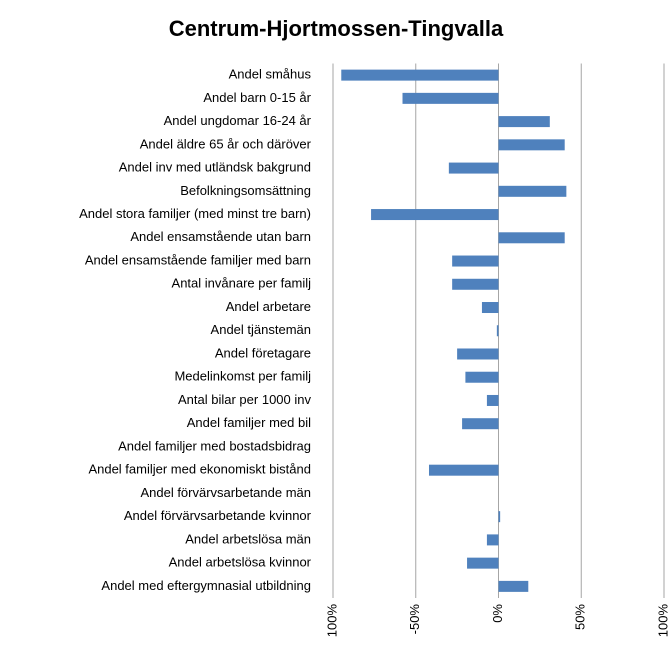  What do you see at coordinates (268, 306) in the screenshot?
I see `y-tick-label: Andel arbetare` at bounding box center [268, 306].